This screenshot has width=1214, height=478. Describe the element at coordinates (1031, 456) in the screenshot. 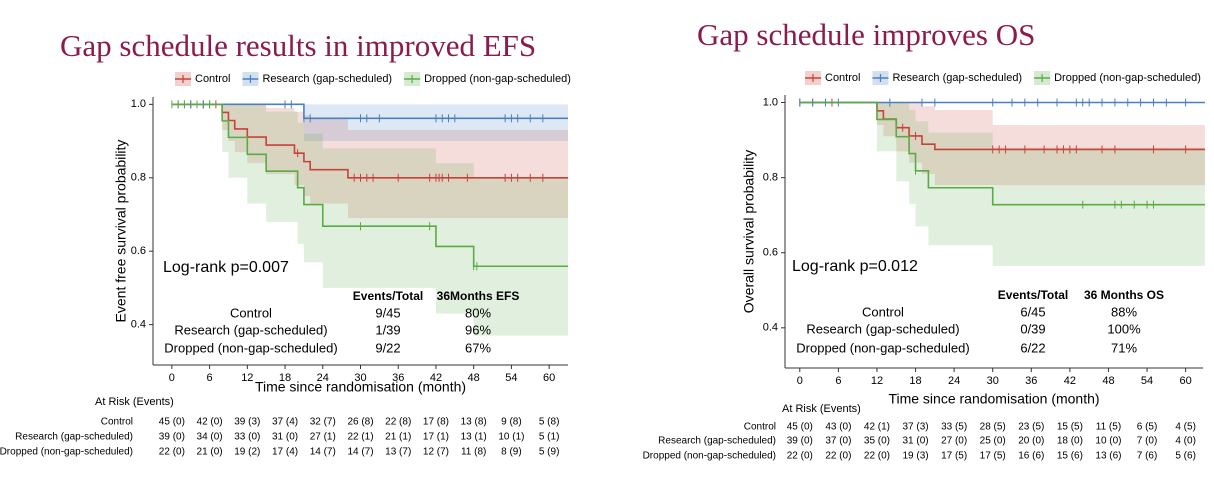

I see `risk-cell: 16 (6)` at that location.